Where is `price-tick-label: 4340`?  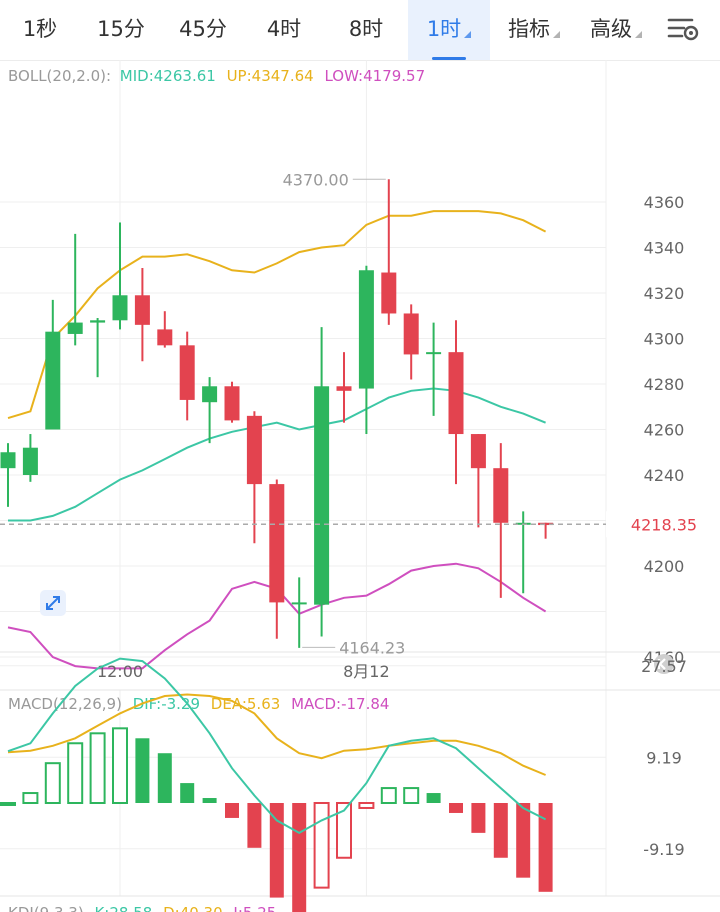
price-tick-label: 4340 is located at coordinates (664, 248).